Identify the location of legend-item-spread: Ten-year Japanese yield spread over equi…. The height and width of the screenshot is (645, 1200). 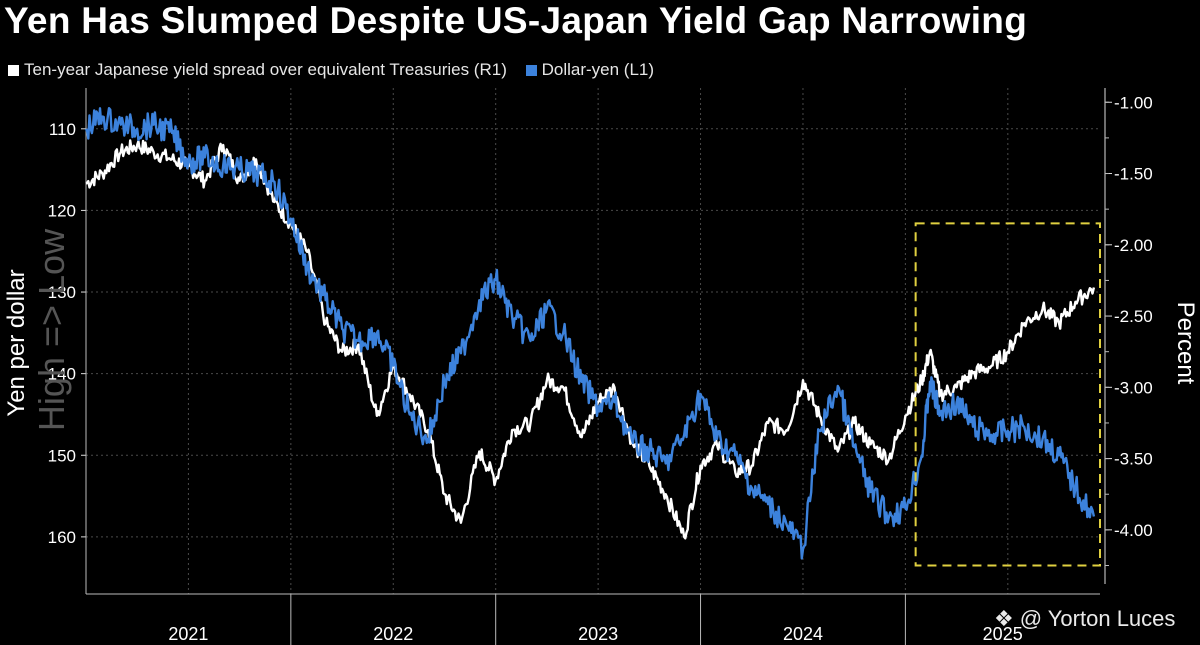
(260, 69).